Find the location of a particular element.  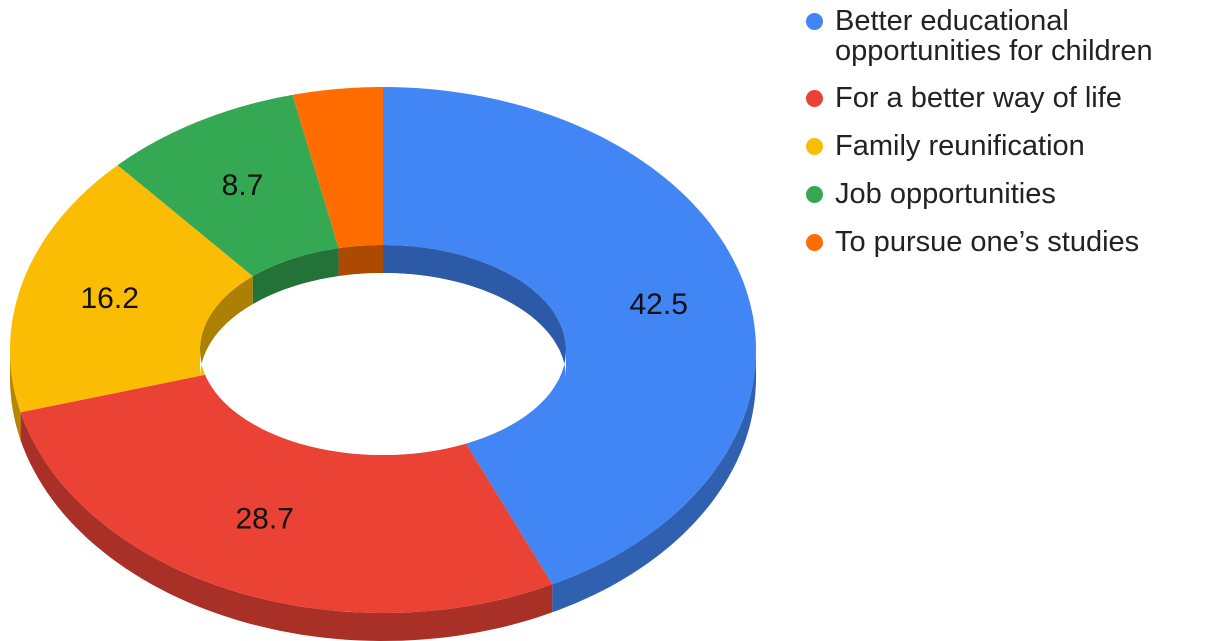

hole-floor is located at coordinates (383, 364).